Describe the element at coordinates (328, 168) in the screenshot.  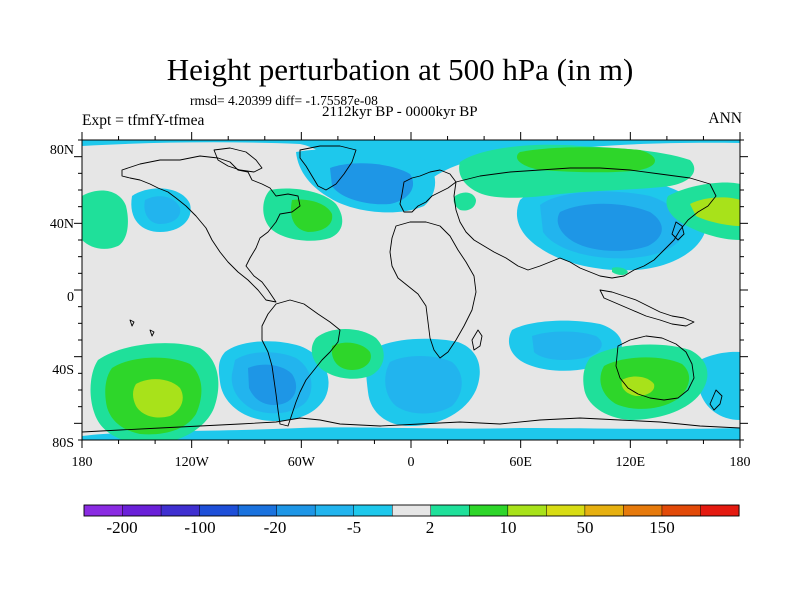
I see `greenland-coastline` at that location.